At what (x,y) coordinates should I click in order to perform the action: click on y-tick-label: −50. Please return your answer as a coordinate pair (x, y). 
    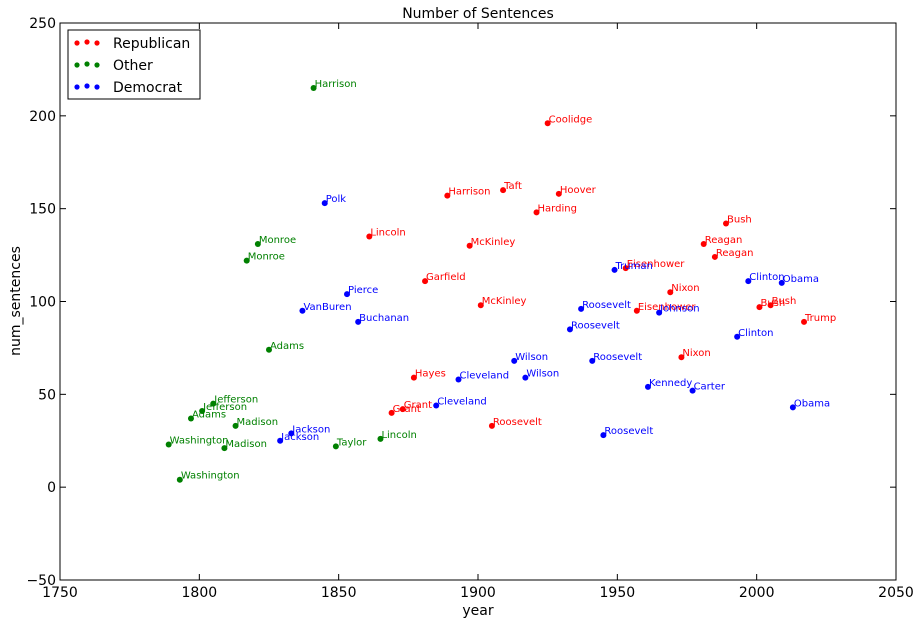
    Looking at the image, I should click on (41, 581).